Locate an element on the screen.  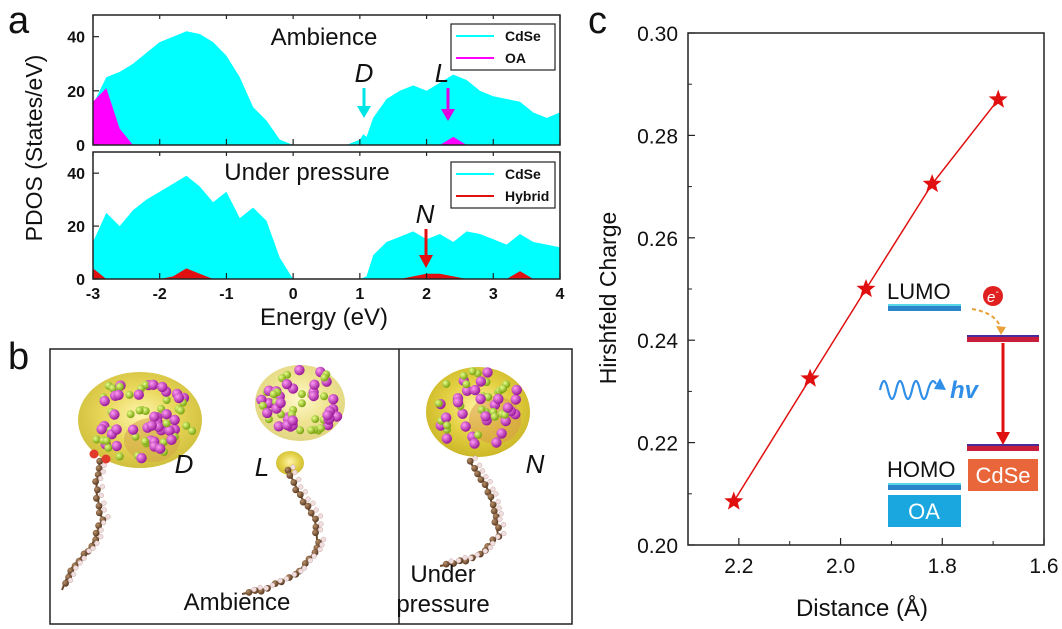
panel-letter-b: b is located at coordinates (19, 357).